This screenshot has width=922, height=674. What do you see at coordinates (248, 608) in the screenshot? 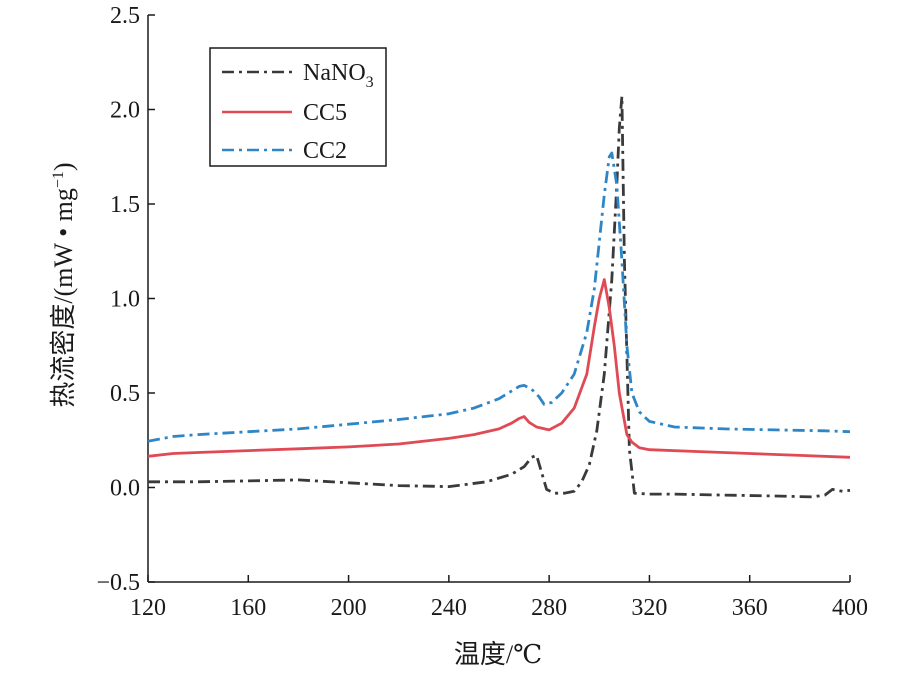
I see `x-tick-label: 160` at bounding box center [248, 608].